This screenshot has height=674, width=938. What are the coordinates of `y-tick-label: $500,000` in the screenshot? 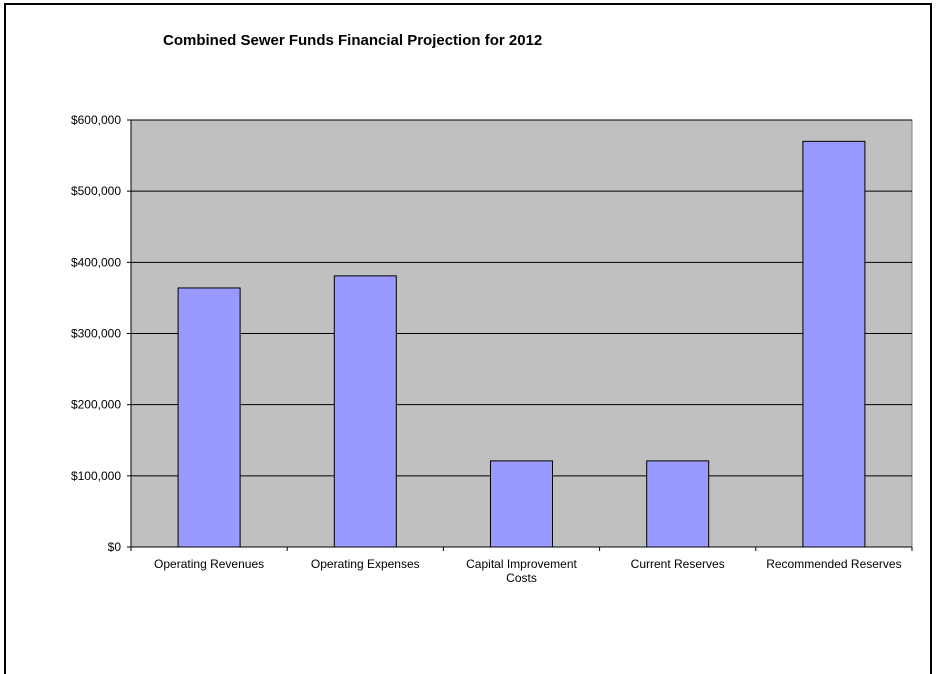 It's located at (96, 191).